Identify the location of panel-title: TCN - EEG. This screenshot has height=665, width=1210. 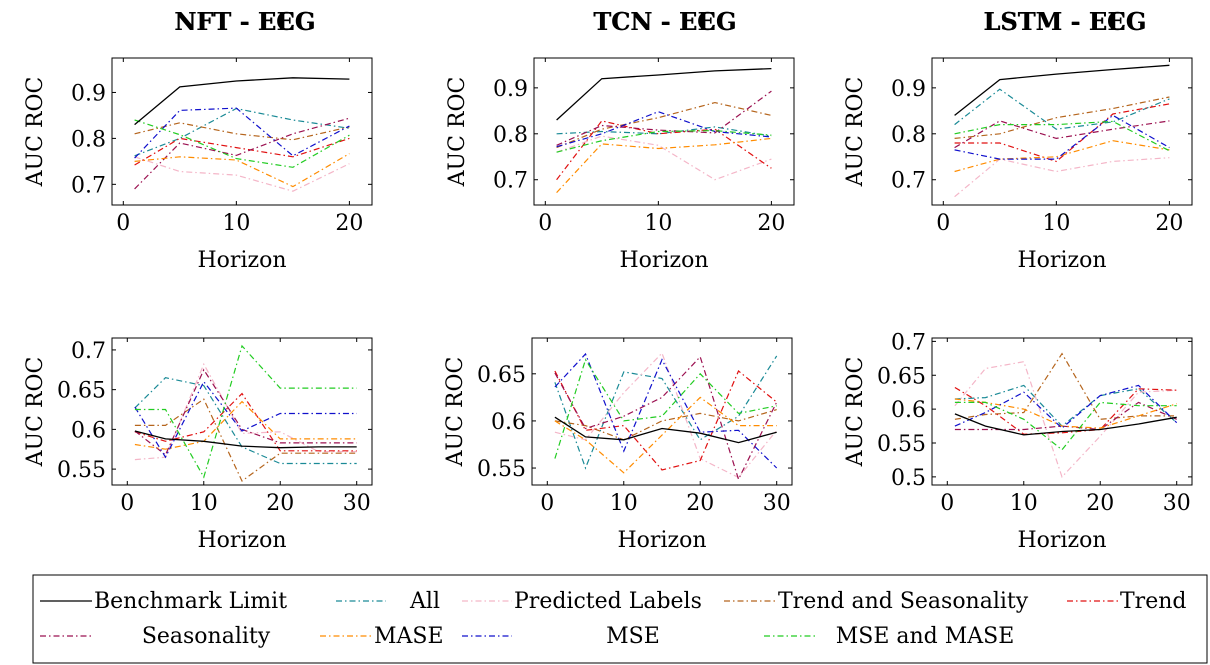
(665, 21).